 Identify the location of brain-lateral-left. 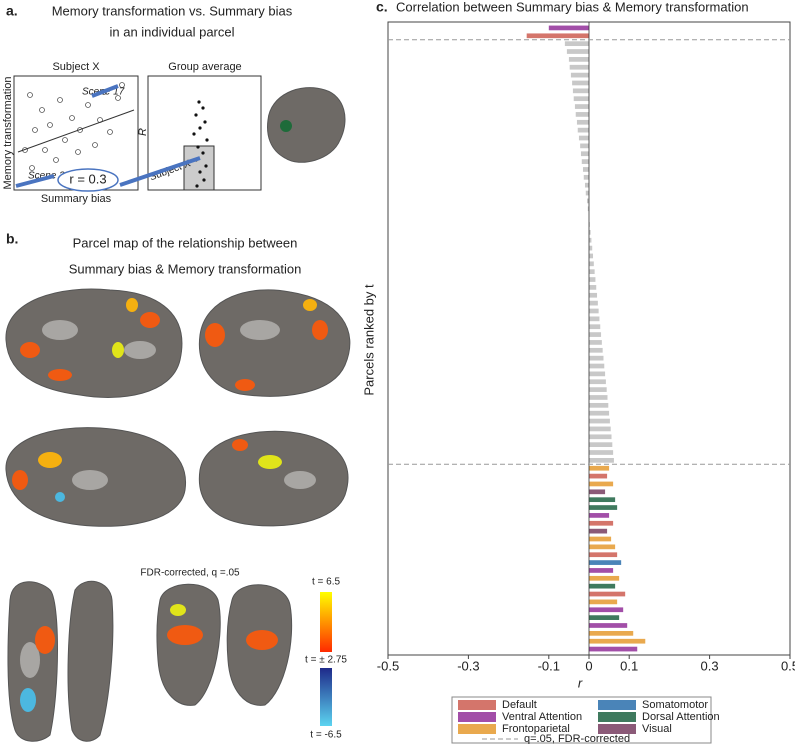
(94, 343).